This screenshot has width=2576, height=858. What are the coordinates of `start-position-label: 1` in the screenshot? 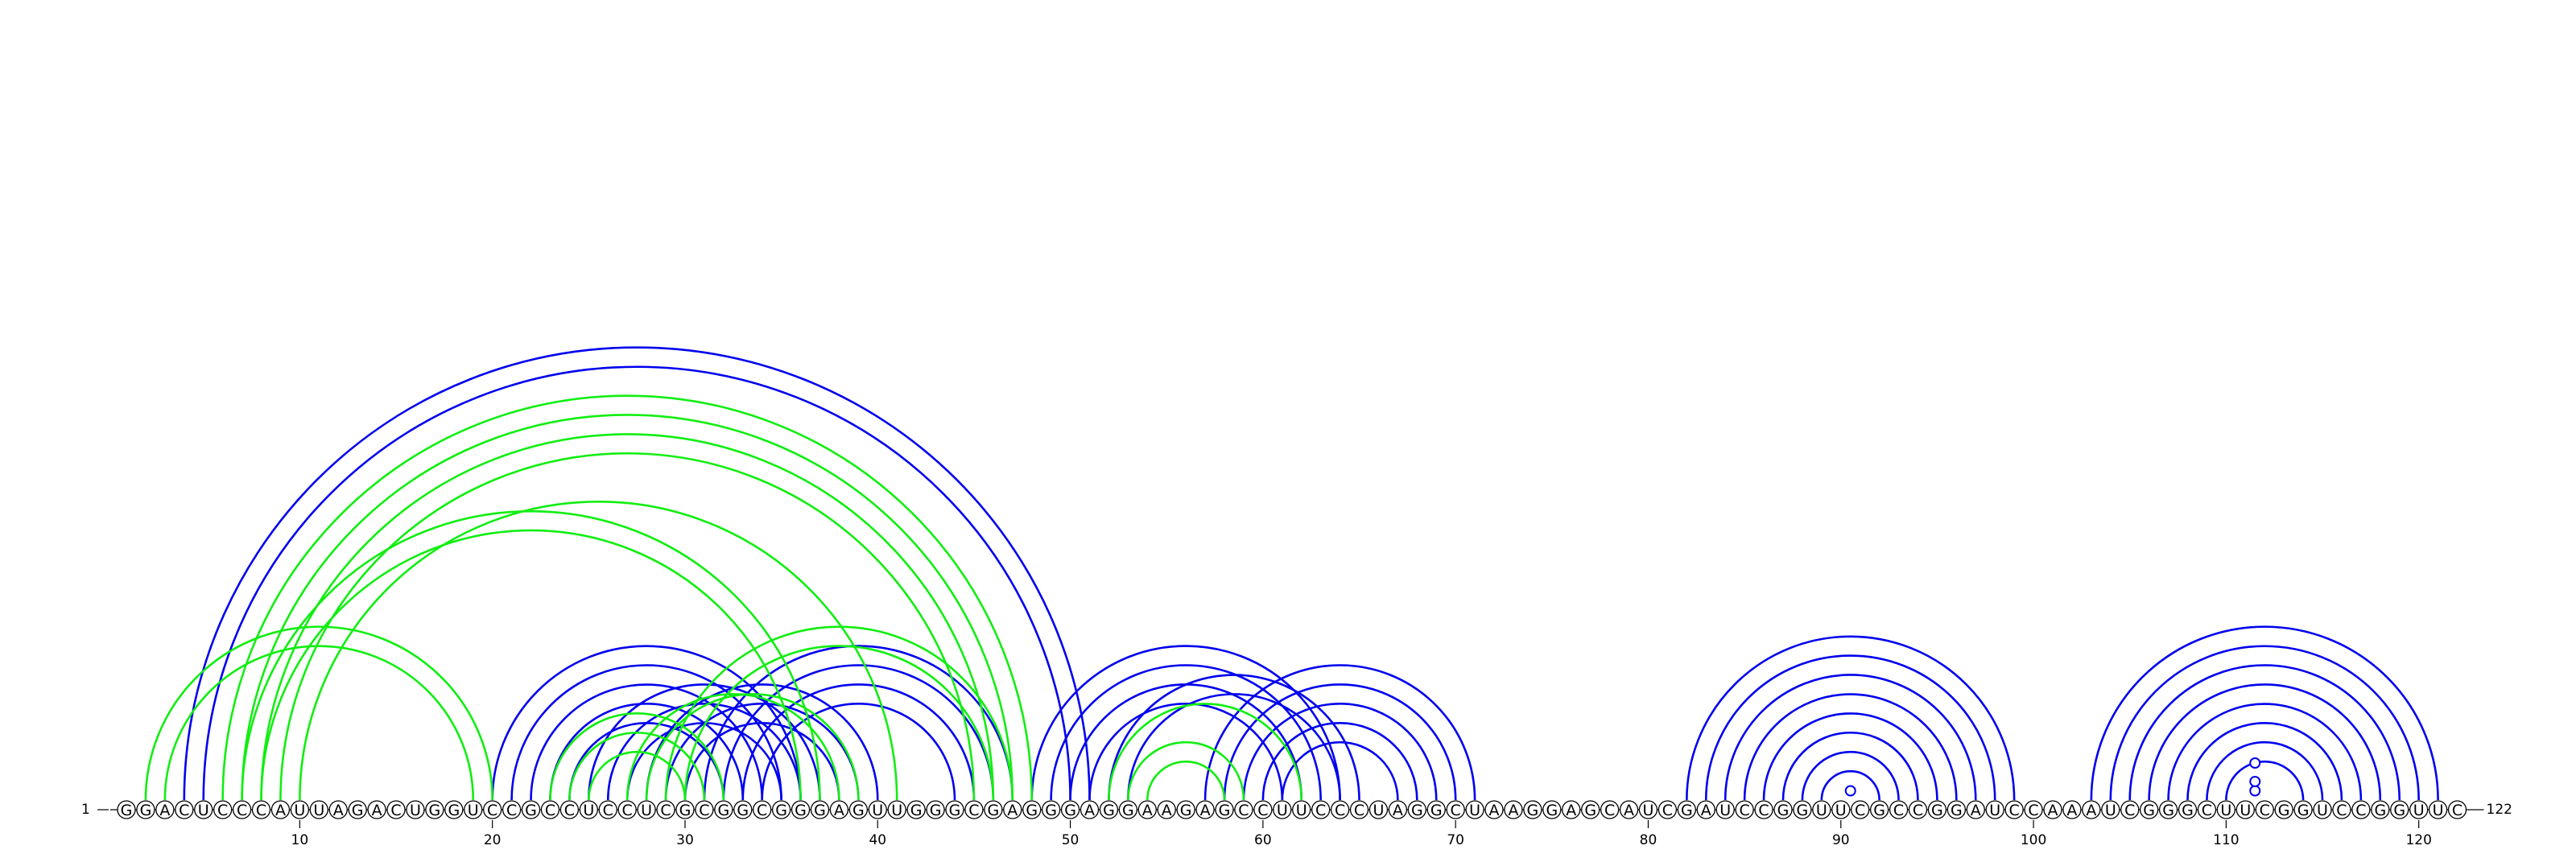 It's located at (85, 810).